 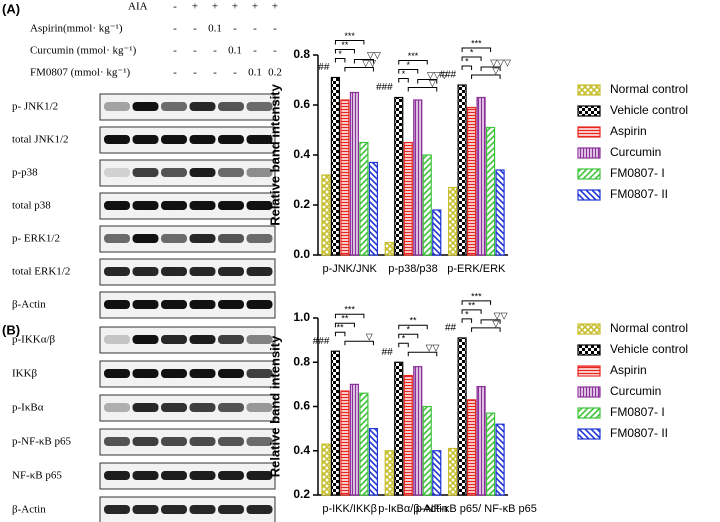 What do you see at coordinates (35, 107) in the screenshot?
I see `blot-label: p- JNK1/2` at bounding box center [35, 107].